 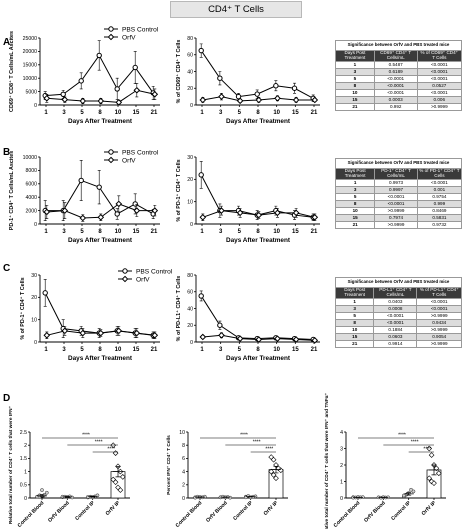 I want to click on table-cell: 0.5487, so click(x=395, y=65).